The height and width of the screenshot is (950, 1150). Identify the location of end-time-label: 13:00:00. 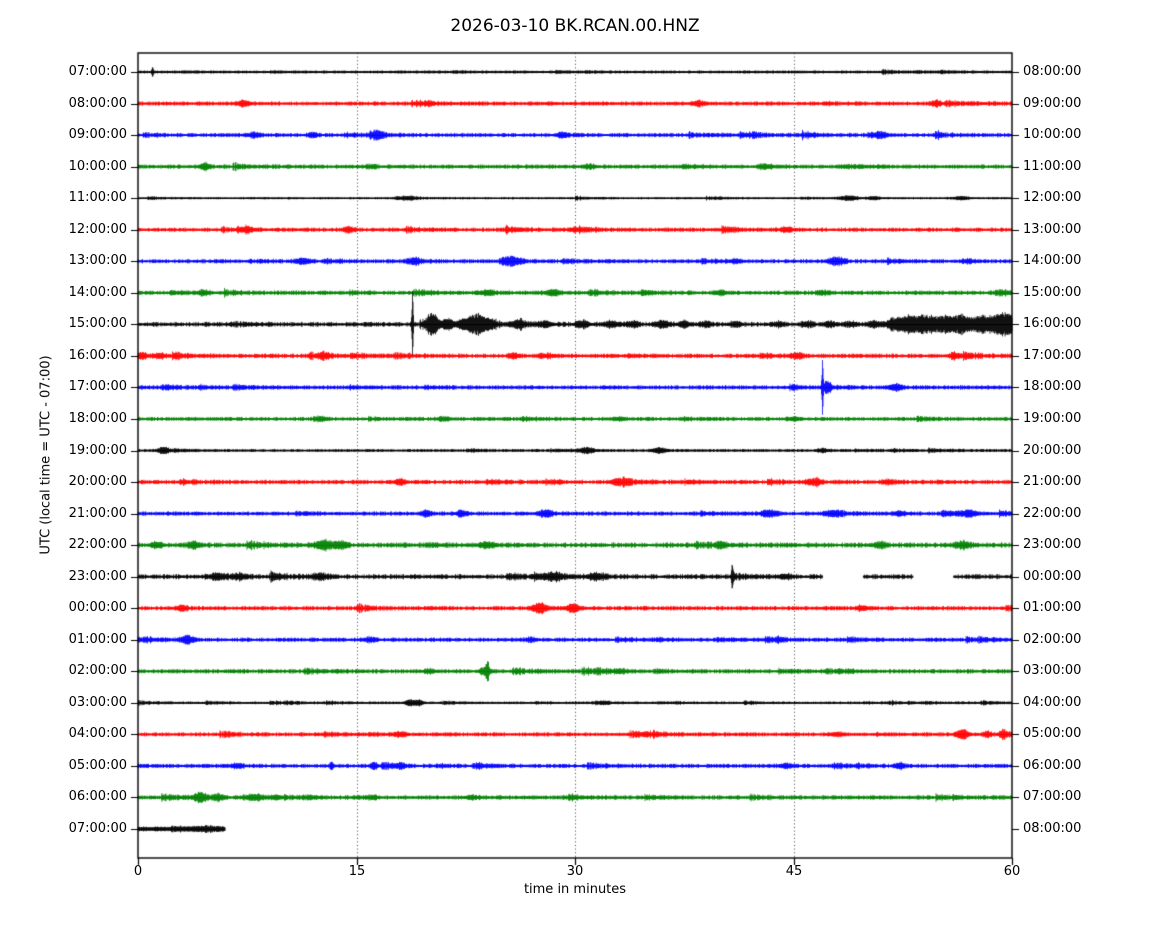
(1052, 229).